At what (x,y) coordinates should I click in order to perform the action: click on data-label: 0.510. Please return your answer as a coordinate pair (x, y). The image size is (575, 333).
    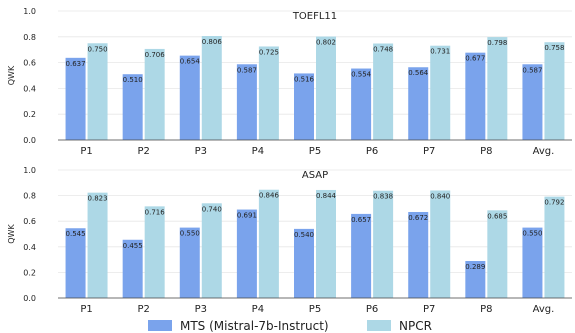
    Looking at the image, I should click on (133, 80).